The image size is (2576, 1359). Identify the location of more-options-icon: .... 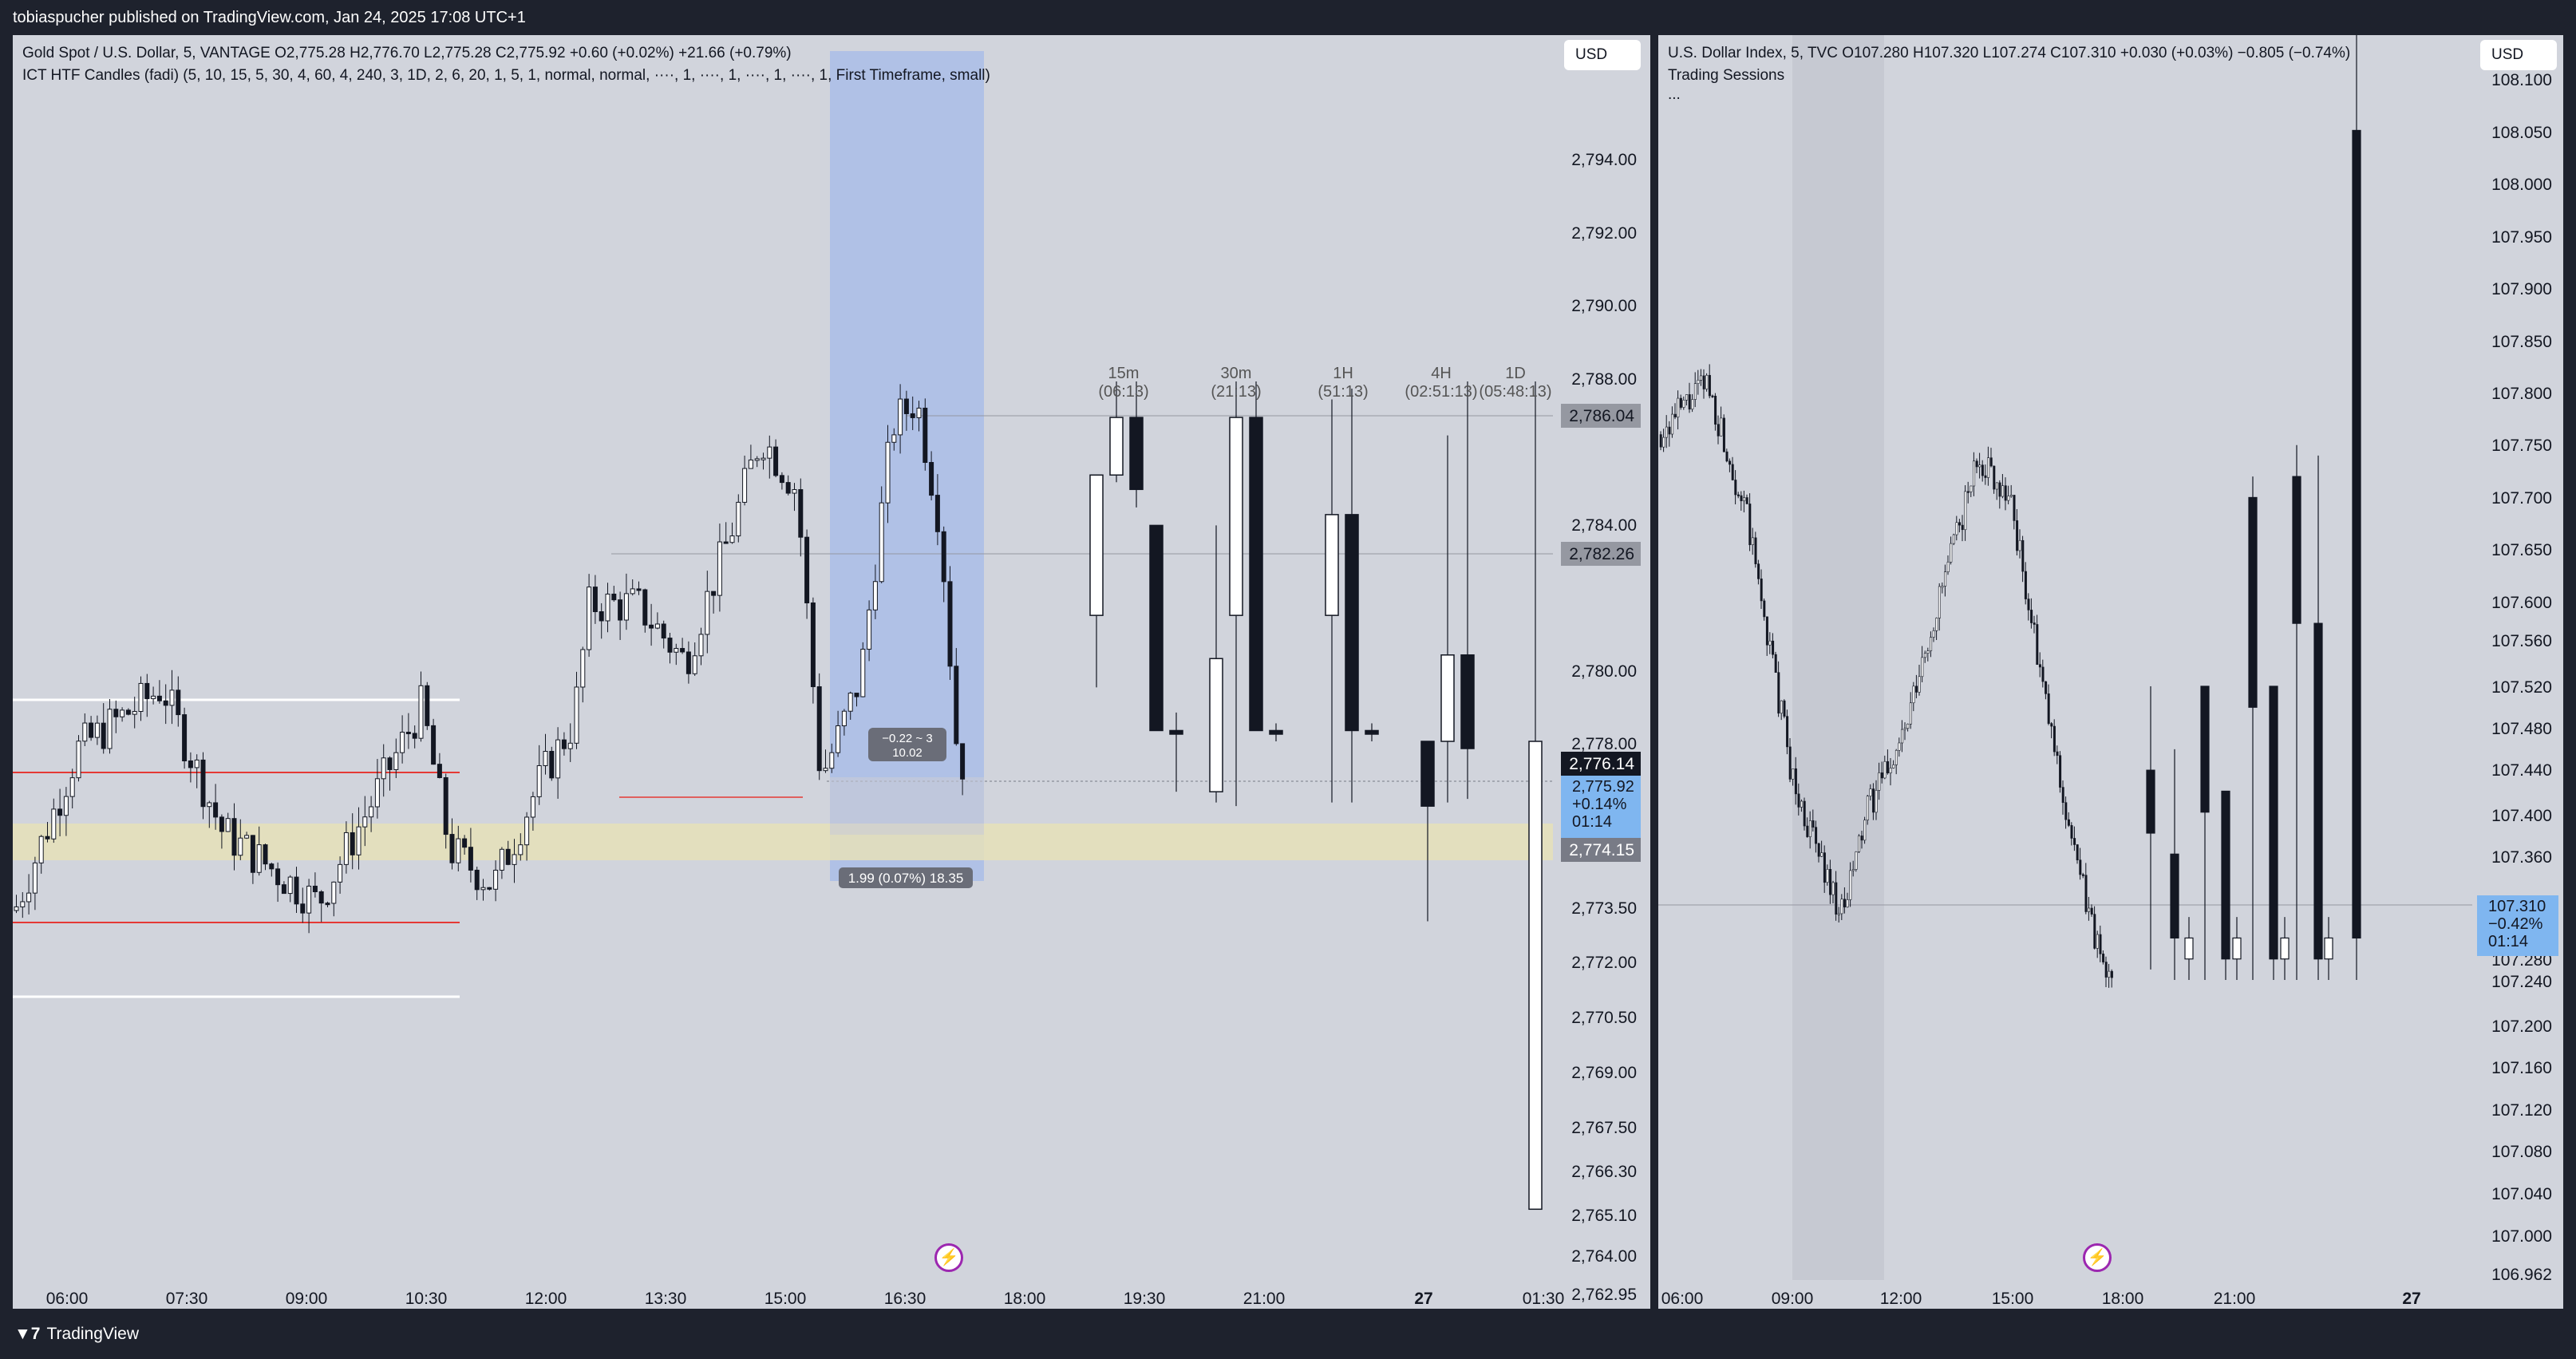
(1674, 94).